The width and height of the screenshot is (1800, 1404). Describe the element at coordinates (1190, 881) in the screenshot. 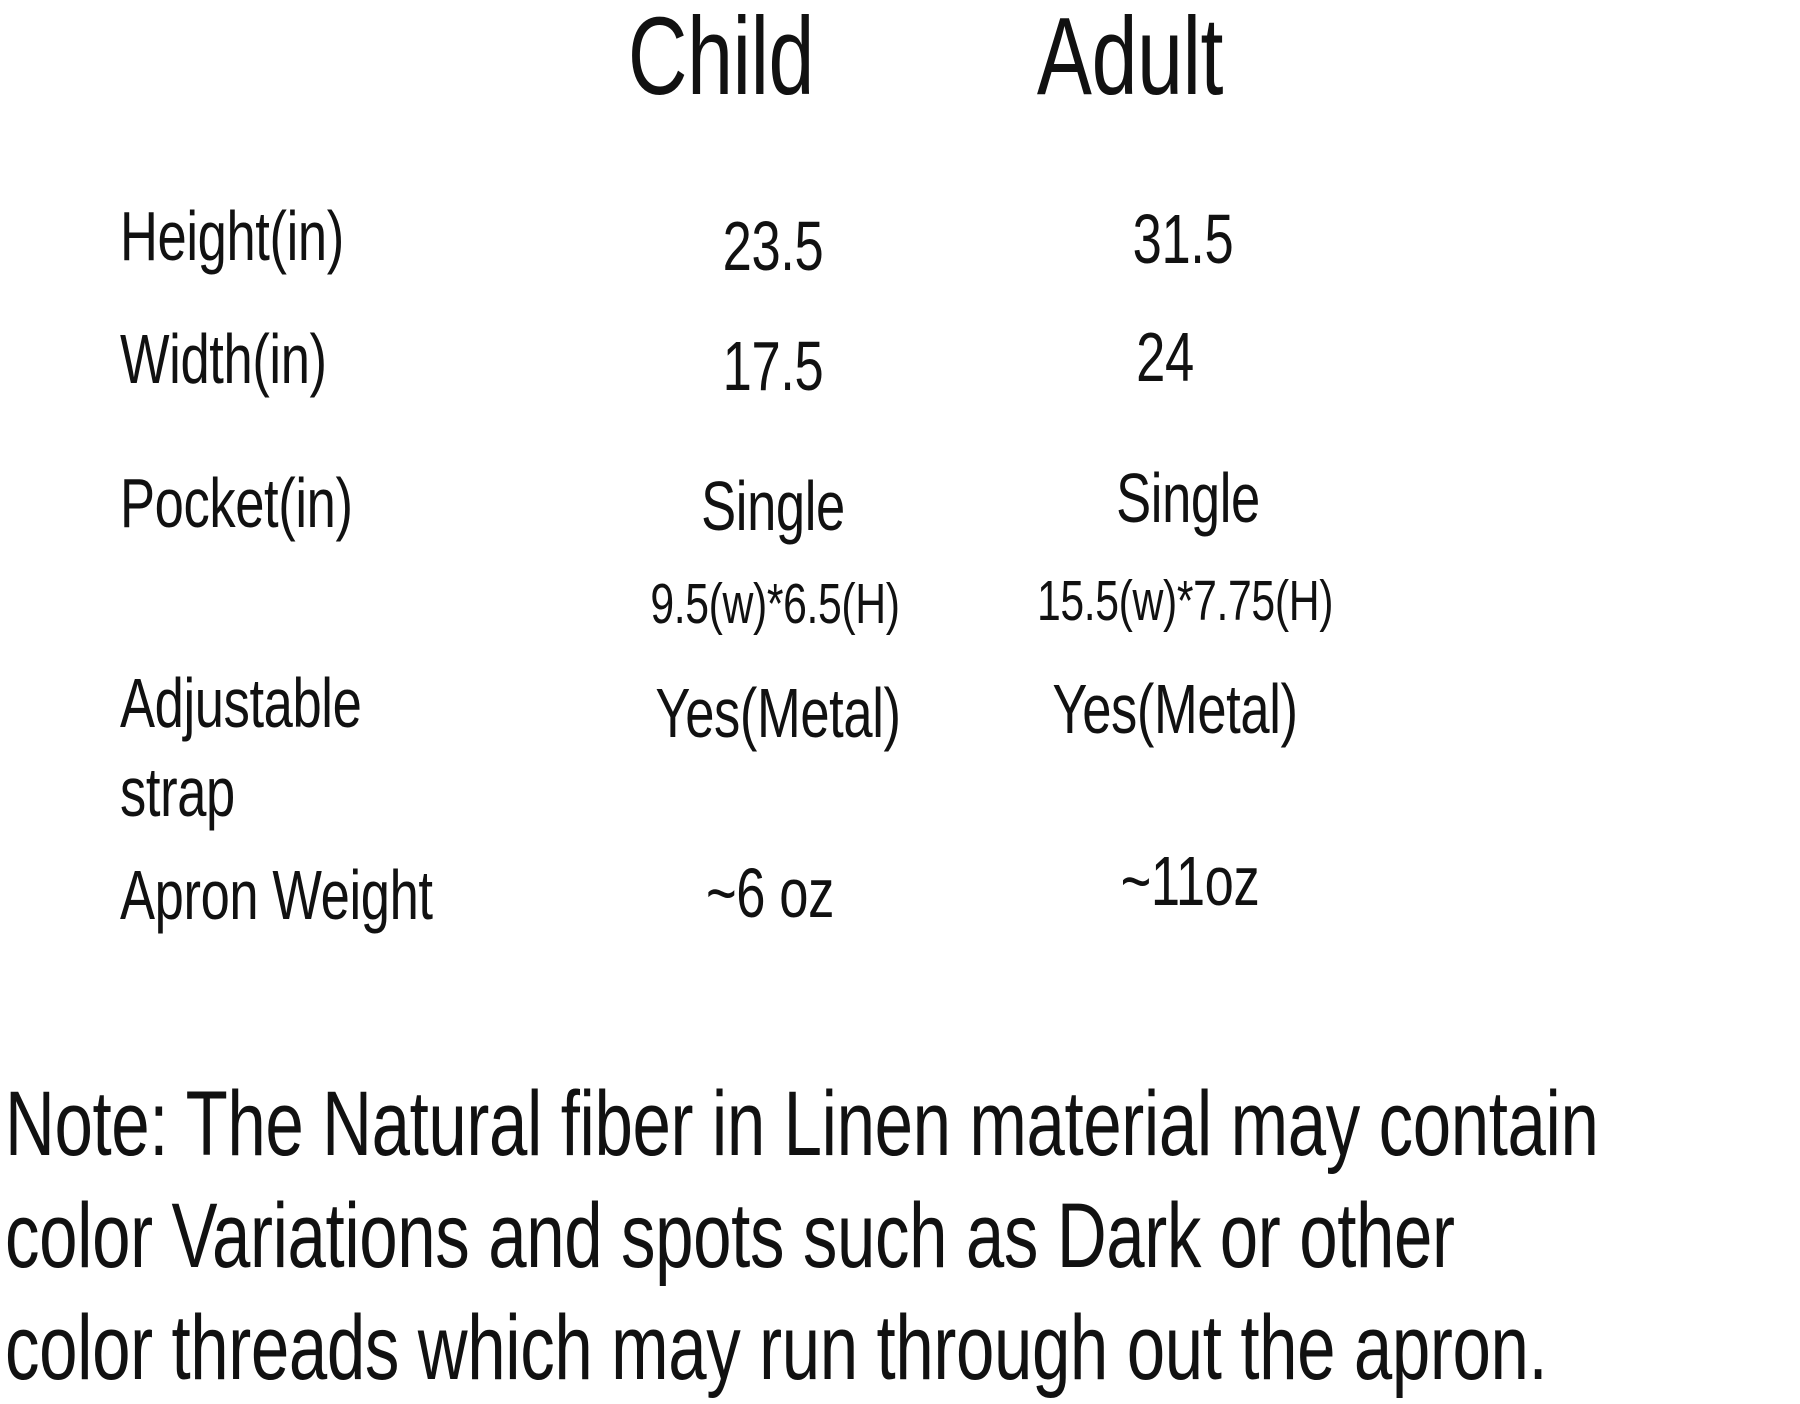

I see `cell-adult-apron-weight: ~11oz` at that location.